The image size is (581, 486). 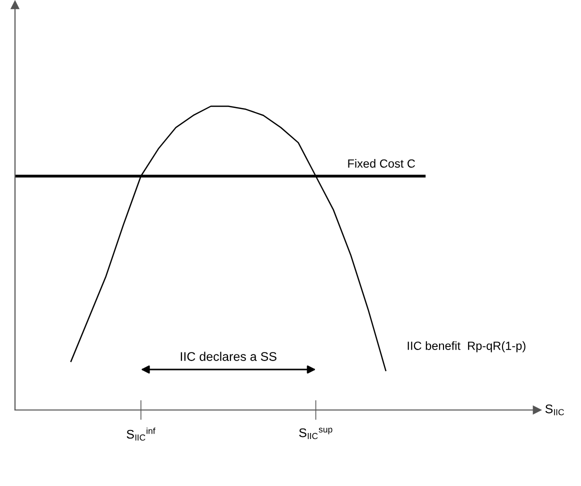 What do you see at coordinates (382, 163) in the screenshot?
I see `ref-line-label: Fixed Cost C` at bounding box center [382, 163].